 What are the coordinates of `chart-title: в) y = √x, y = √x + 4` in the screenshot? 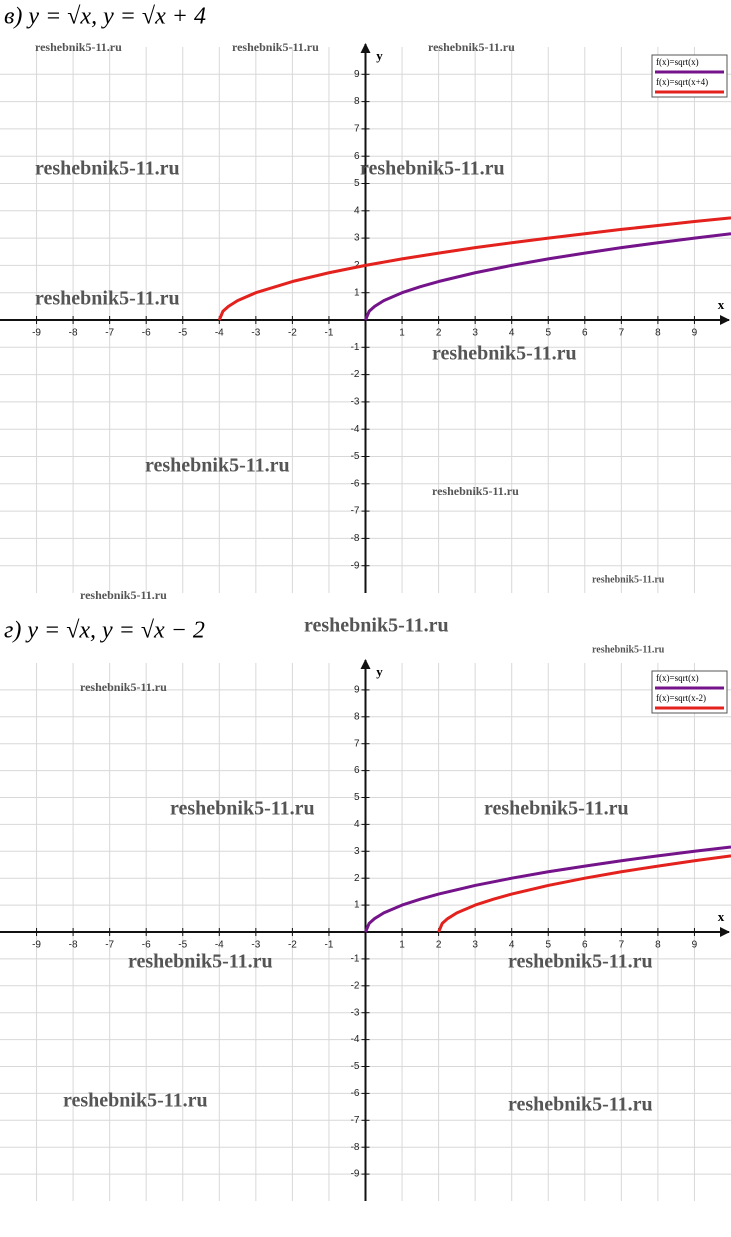 It's located at (105, 17).